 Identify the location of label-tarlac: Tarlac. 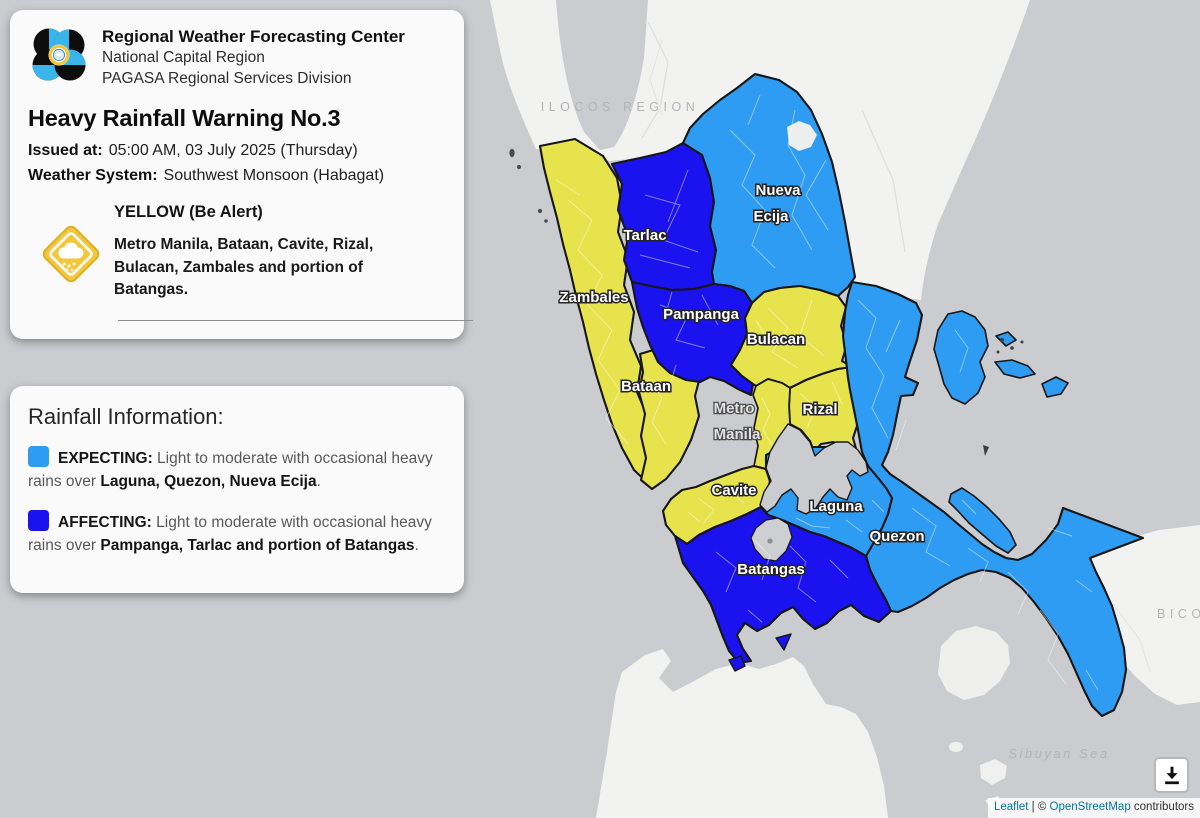
(644, 235).